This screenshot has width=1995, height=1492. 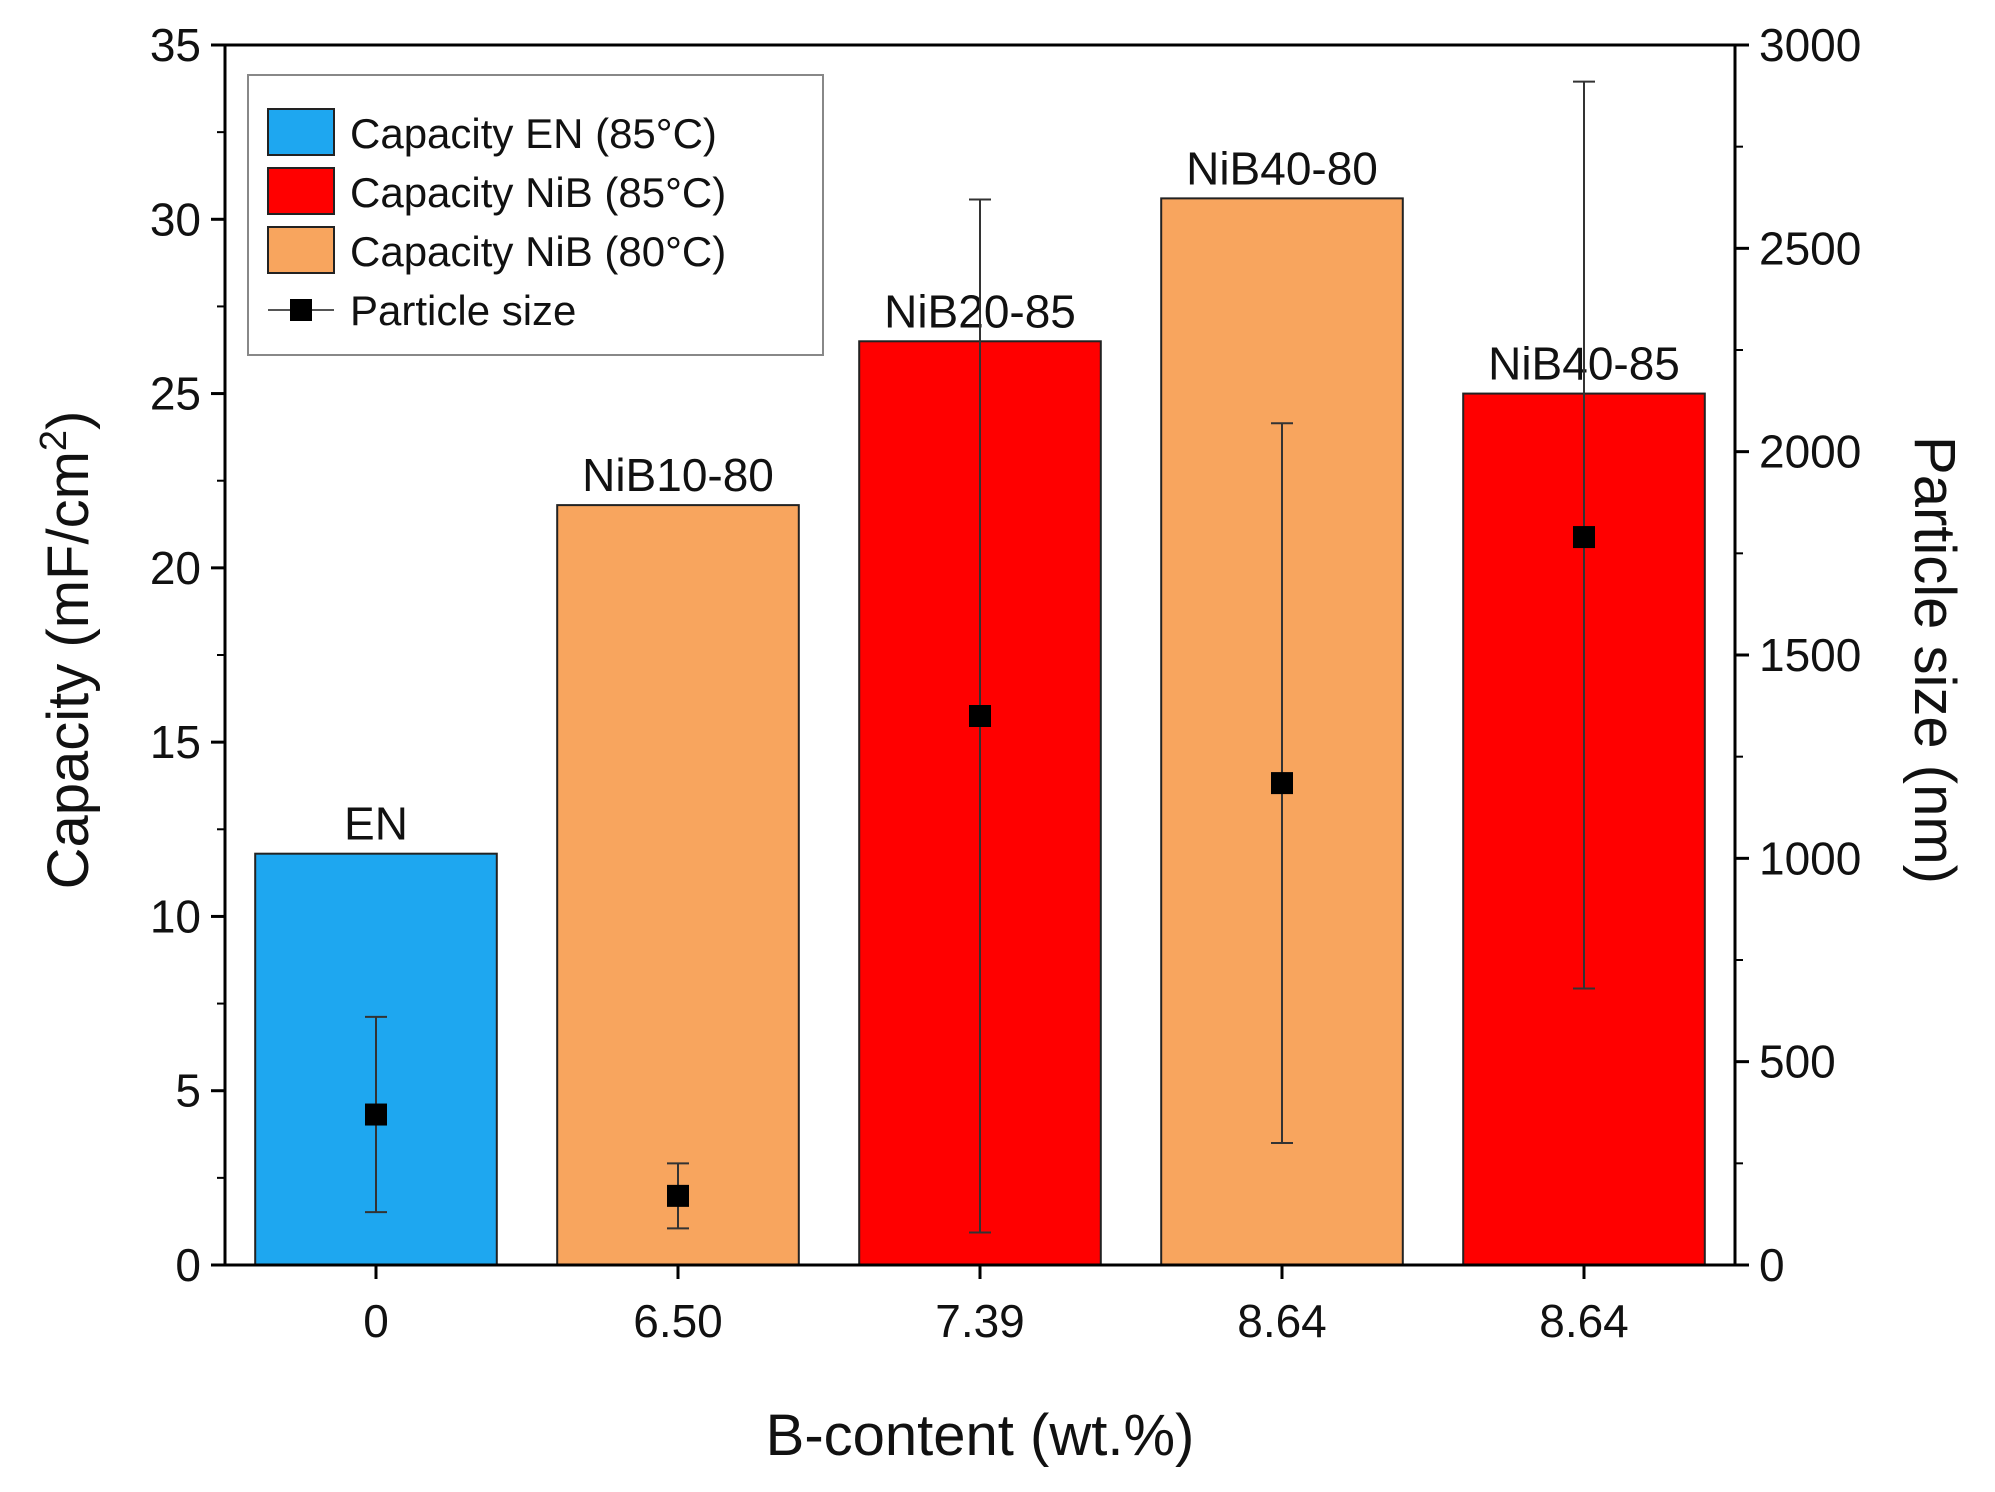 I want to click on y-left-tick-label-25: 25, so click(x=175, y=394).